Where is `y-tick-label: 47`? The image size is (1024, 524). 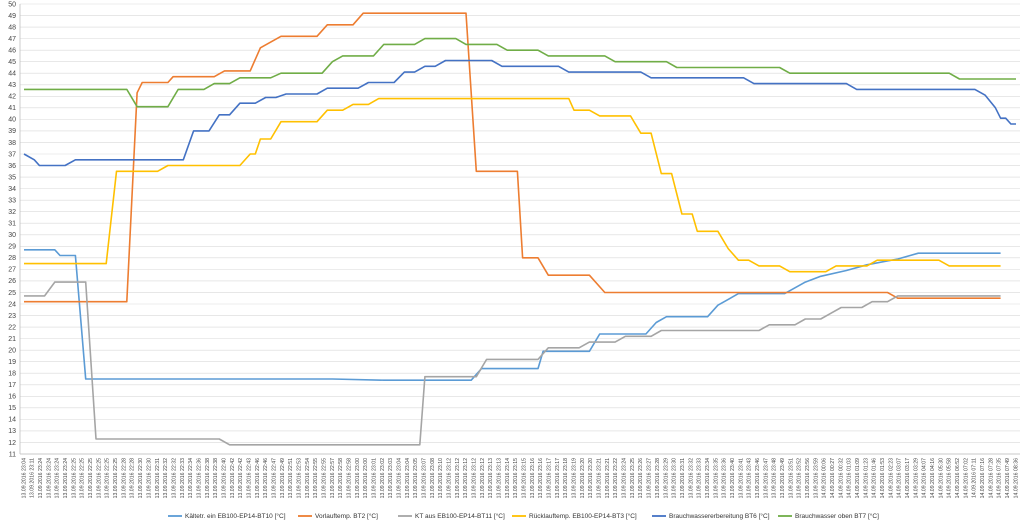 y-tick-label: 47 is located at coordinates (12, 39).